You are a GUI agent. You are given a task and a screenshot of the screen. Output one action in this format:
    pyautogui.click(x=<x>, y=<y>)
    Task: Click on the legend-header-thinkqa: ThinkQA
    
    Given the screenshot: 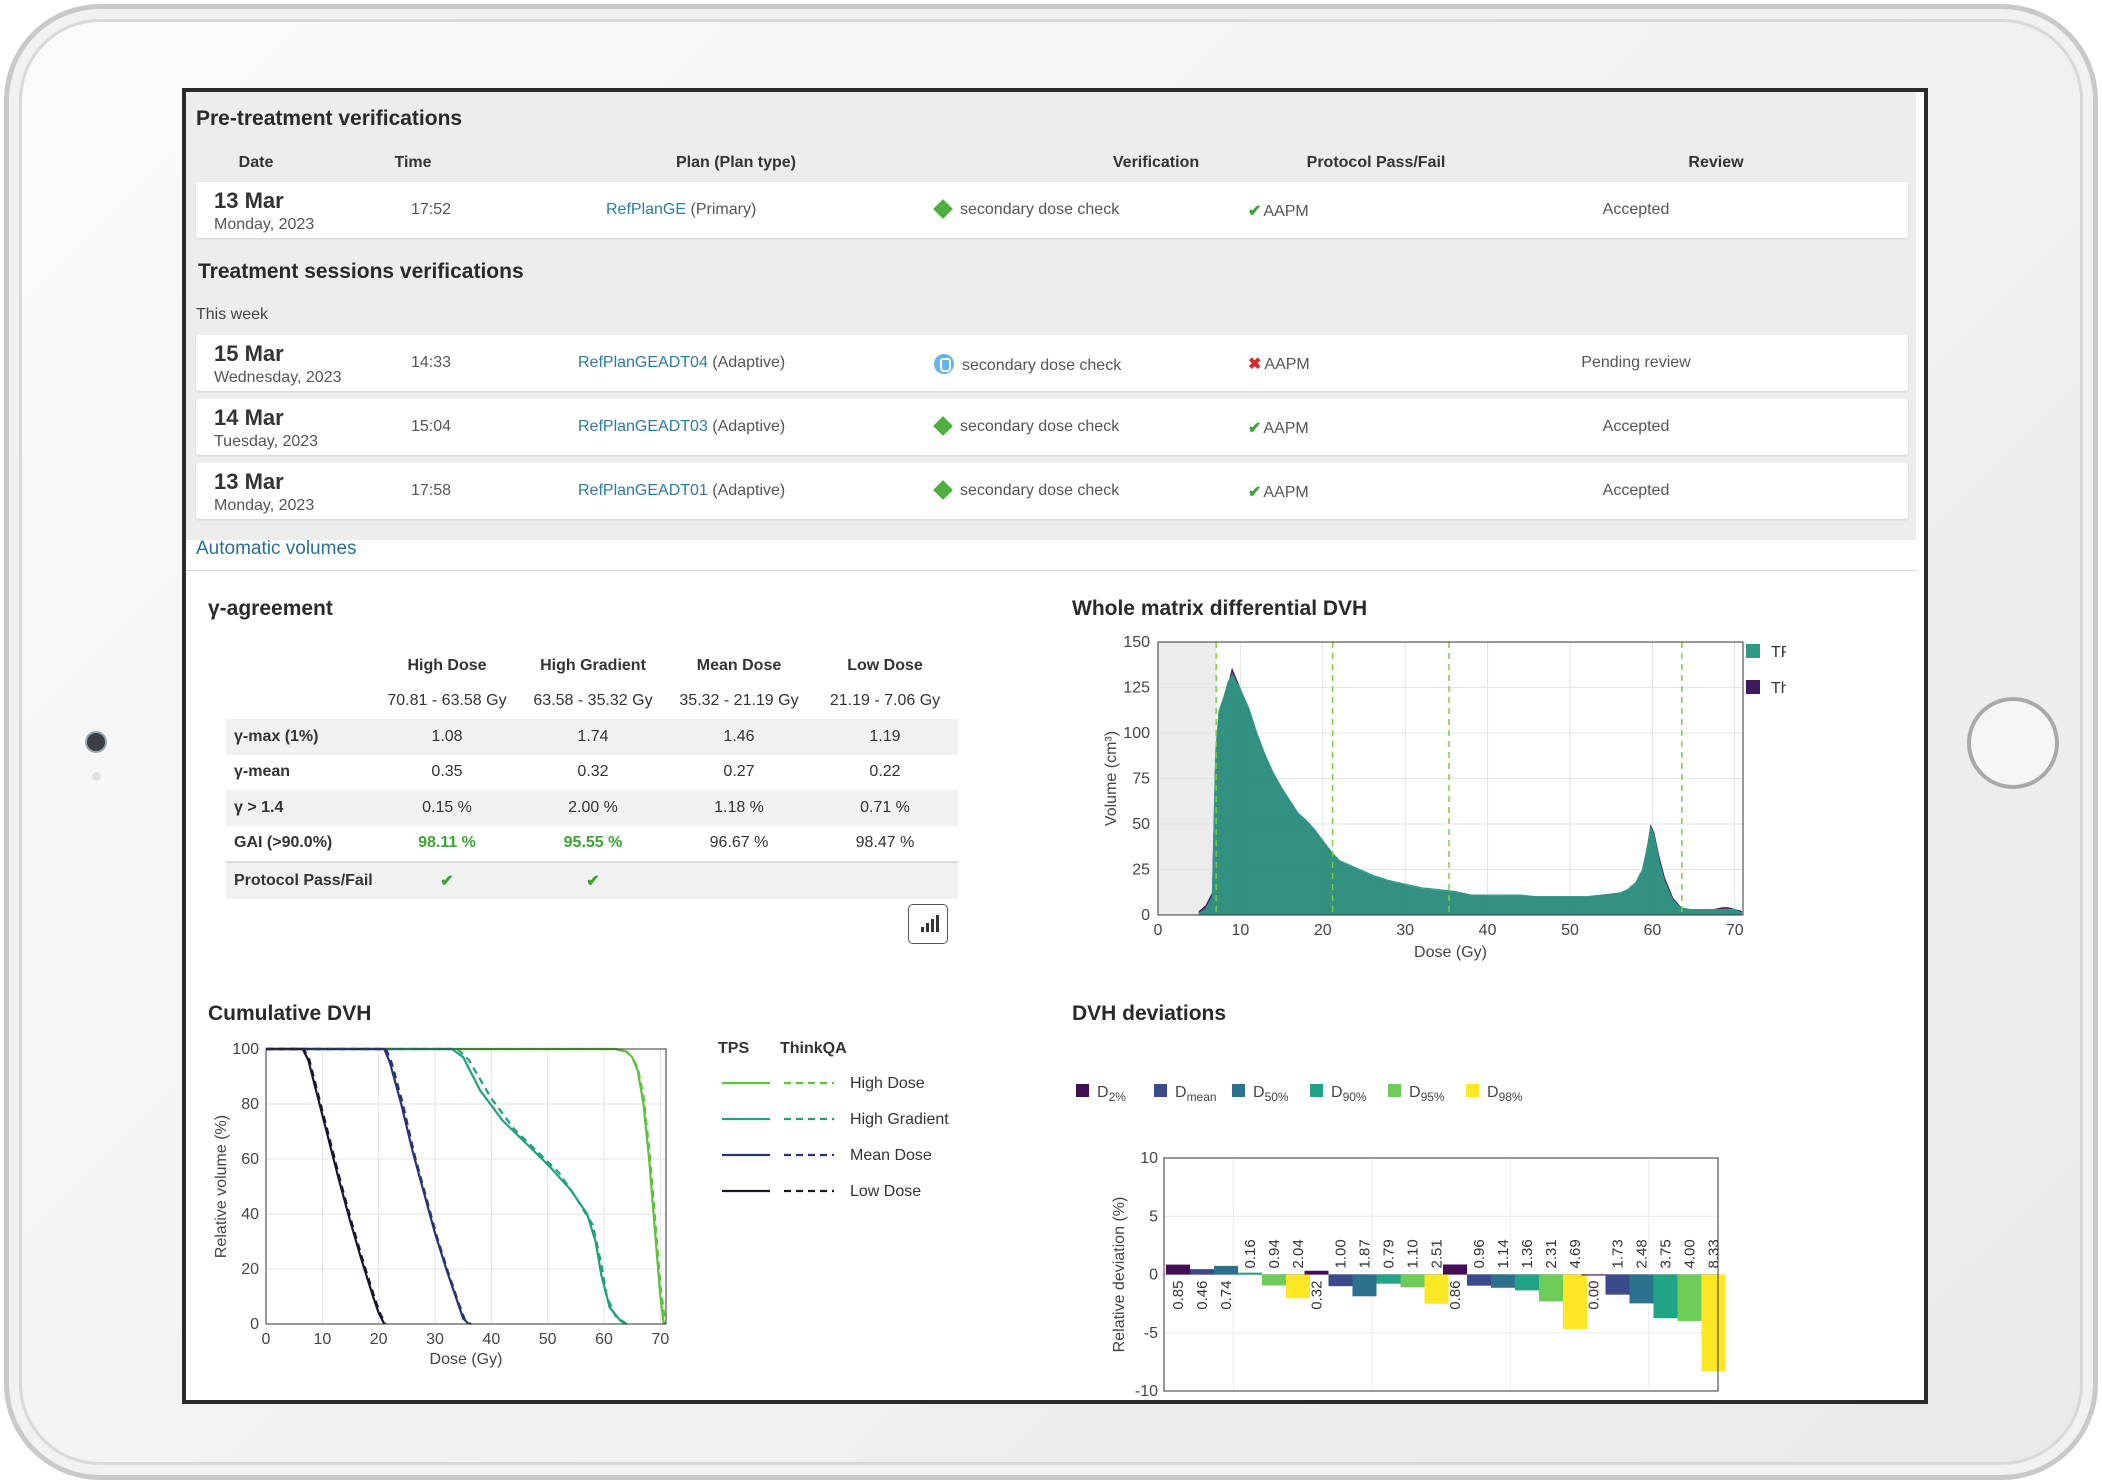 What is the action you would take?
    pyautogui.click(x=813, y=1048)
    